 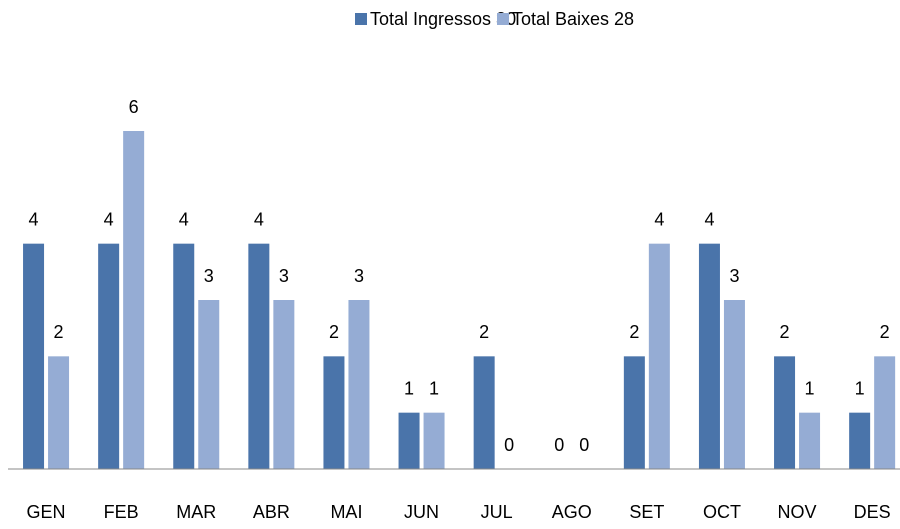 What do you see at coordinates (872, 512) in the screenshot?
I see `x-tick-label: DES` at bounding box center [872, 512].